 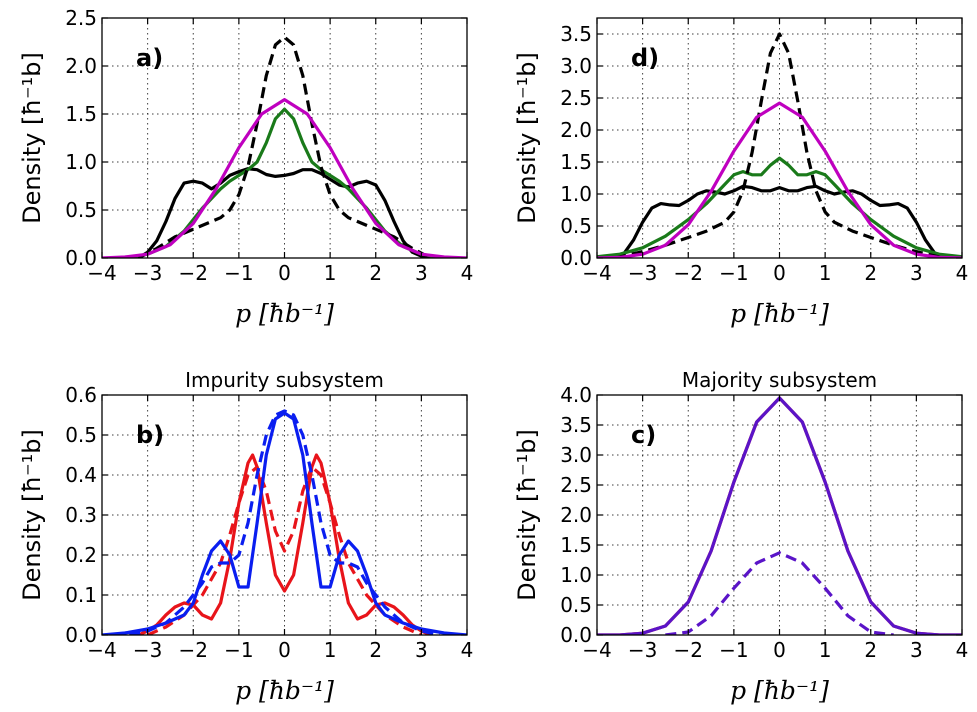 I want to click on panel-title: Majority subsystem, so click(x=779, y=380).